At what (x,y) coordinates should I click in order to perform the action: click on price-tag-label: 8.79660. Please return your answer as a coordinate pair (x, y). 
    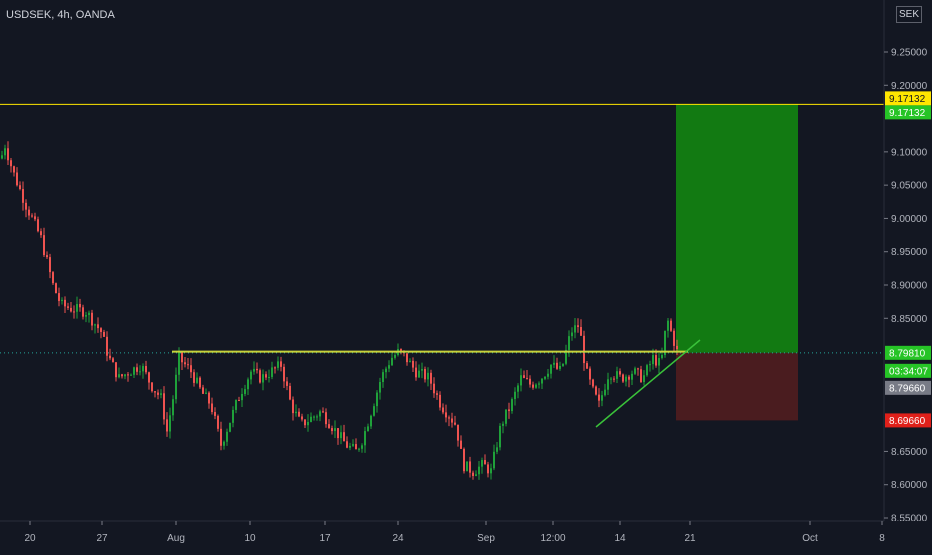
    Looking at the image, I should click on (907, 388).